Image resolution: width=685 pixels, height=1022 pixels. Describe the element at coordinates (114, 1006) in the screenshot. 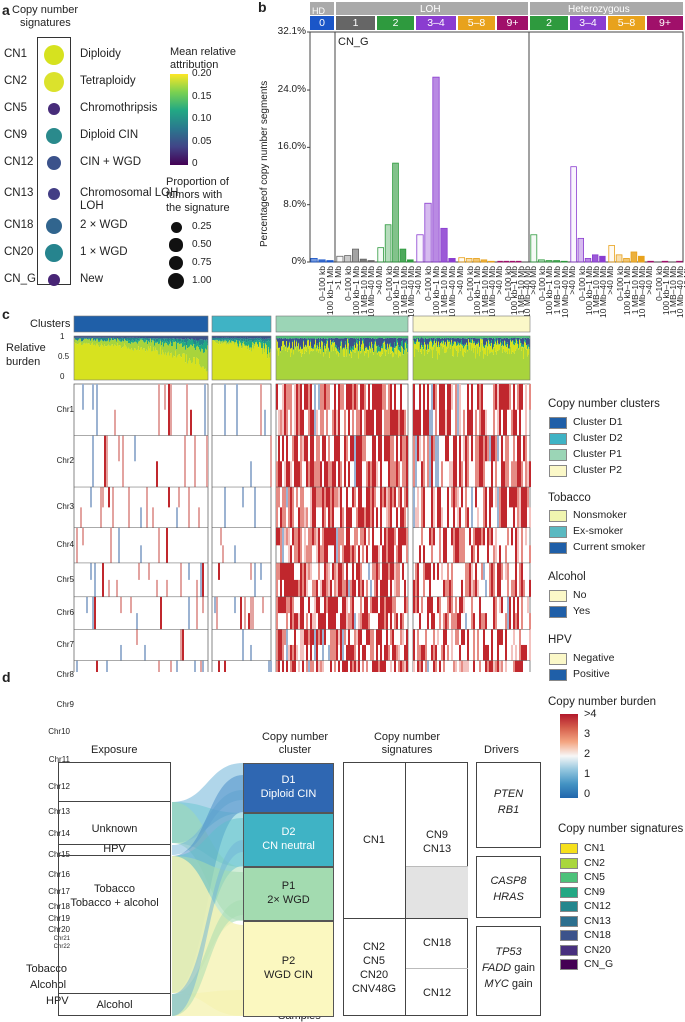

I see `exposure-alcohol: Alcohol` at that location.